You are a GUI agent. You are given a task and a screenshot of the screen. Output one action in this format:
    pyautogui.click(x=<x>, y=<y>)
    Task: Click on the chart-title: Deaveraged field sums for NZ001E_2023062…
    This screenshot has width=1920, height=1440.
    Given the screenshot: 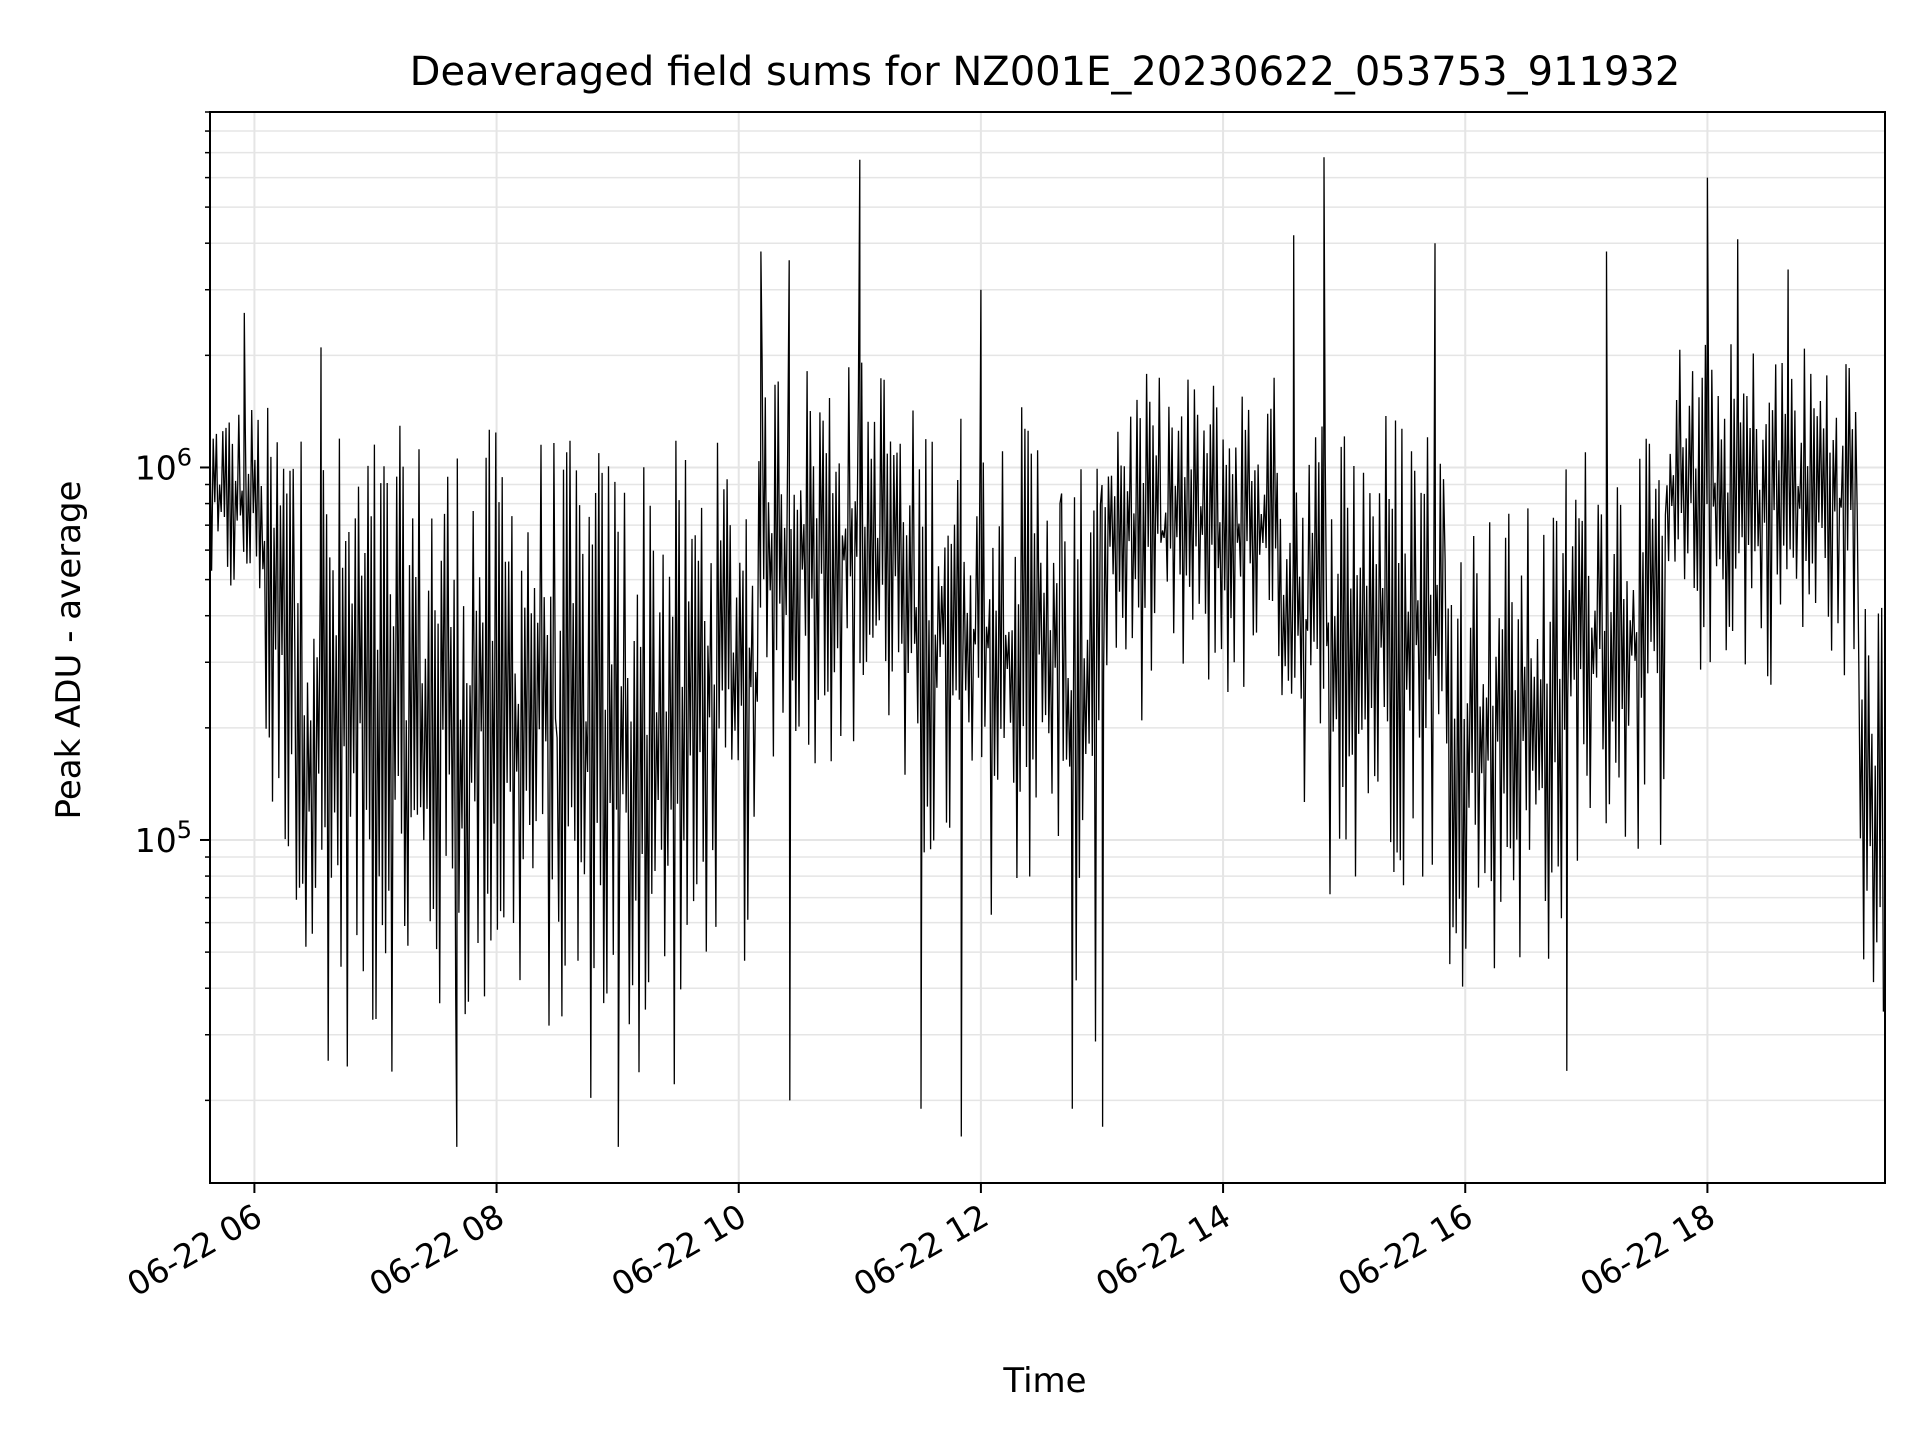 What is the action you would take?
    pyautogui.click(x=1045, y=72)
    